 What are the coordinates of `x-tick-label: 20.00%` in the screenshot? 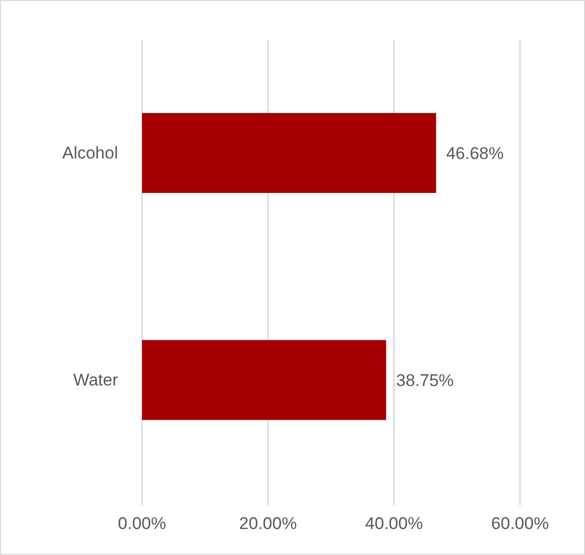 It's located at (268, 524).